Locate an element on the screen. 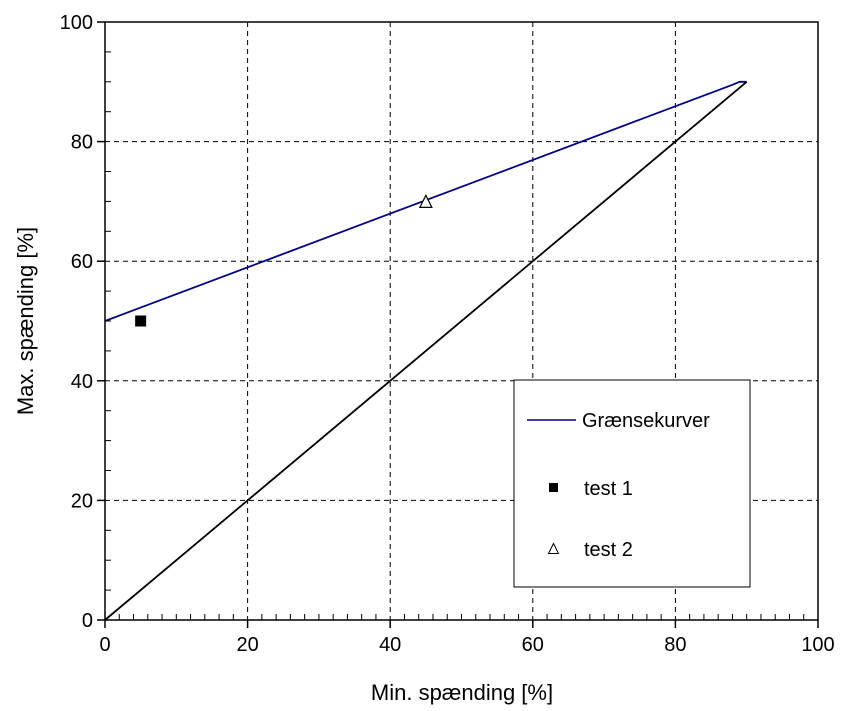 The width and height of the screenshot is (842, 711). x-tick-label: 40 is located at coordinates (390, 645).